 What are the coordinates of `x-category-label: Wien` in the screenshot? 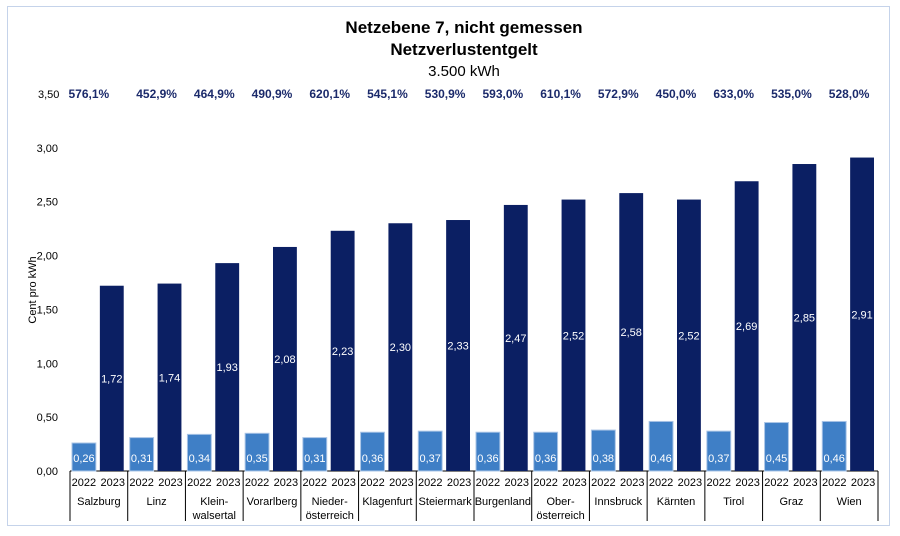 It's located at (849, 502).